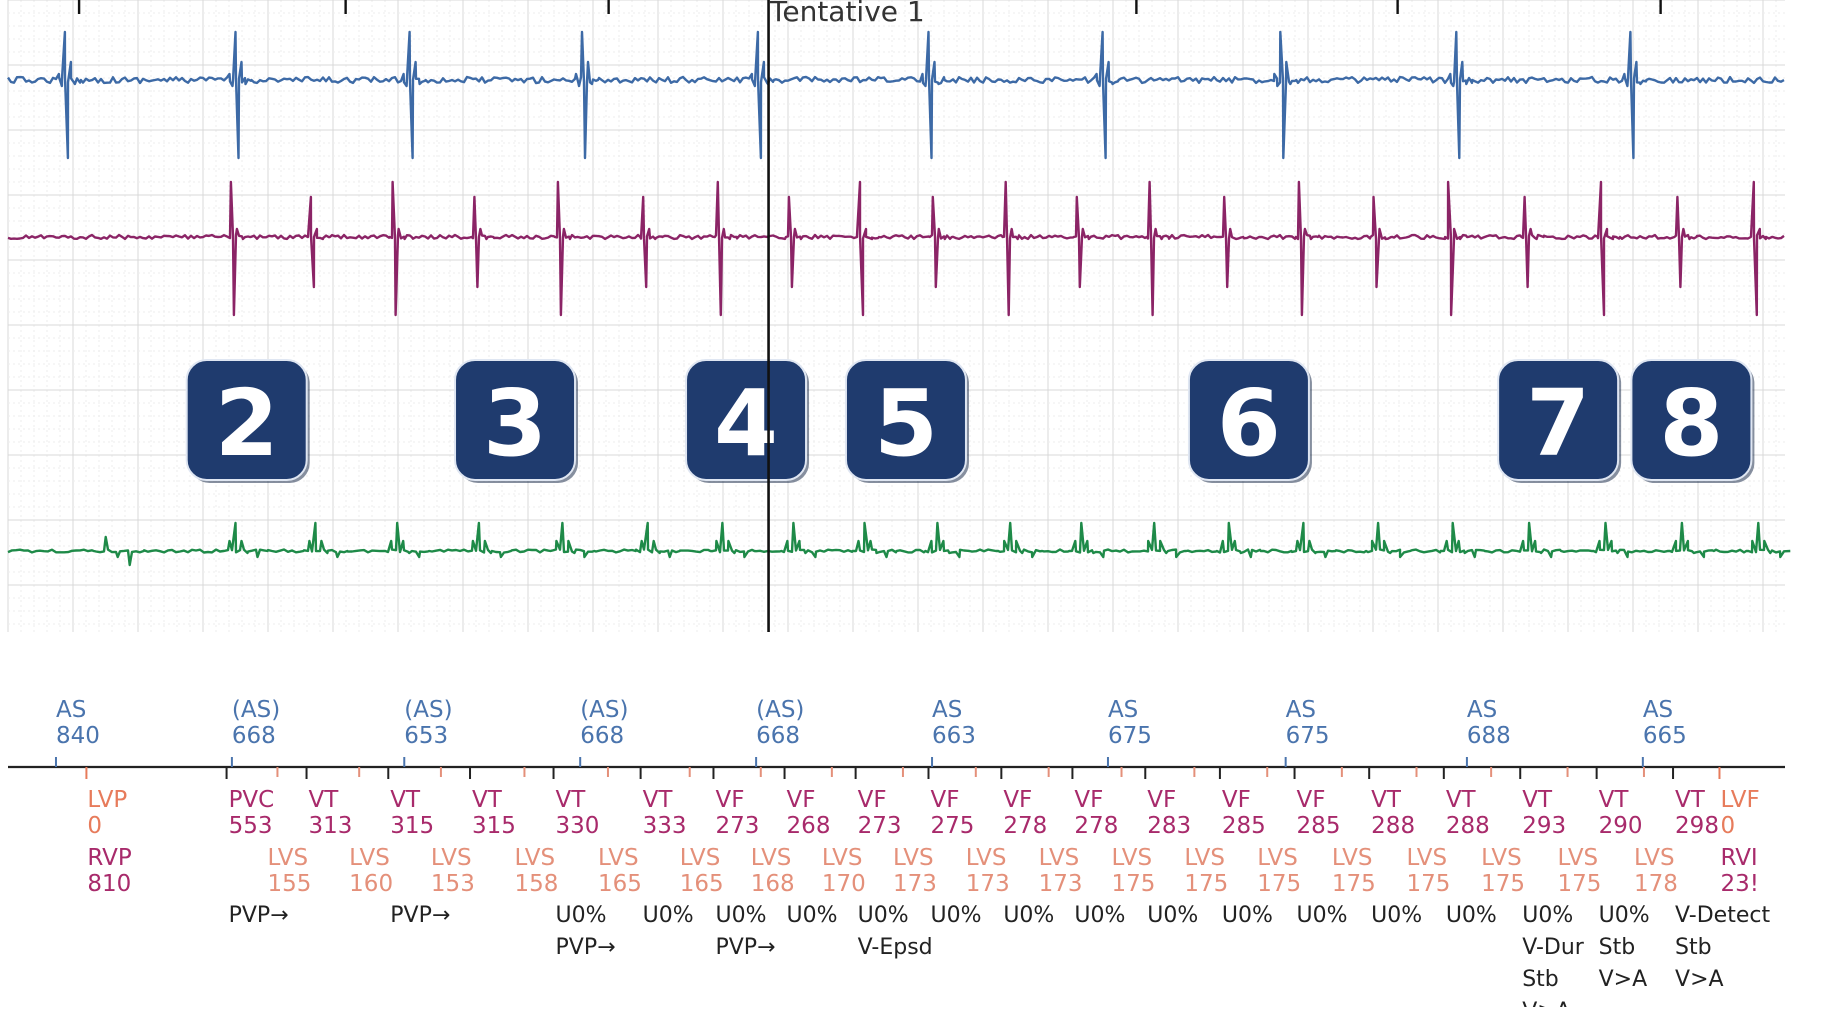  I want to click on beat-badge: 4, so click(747, 421).